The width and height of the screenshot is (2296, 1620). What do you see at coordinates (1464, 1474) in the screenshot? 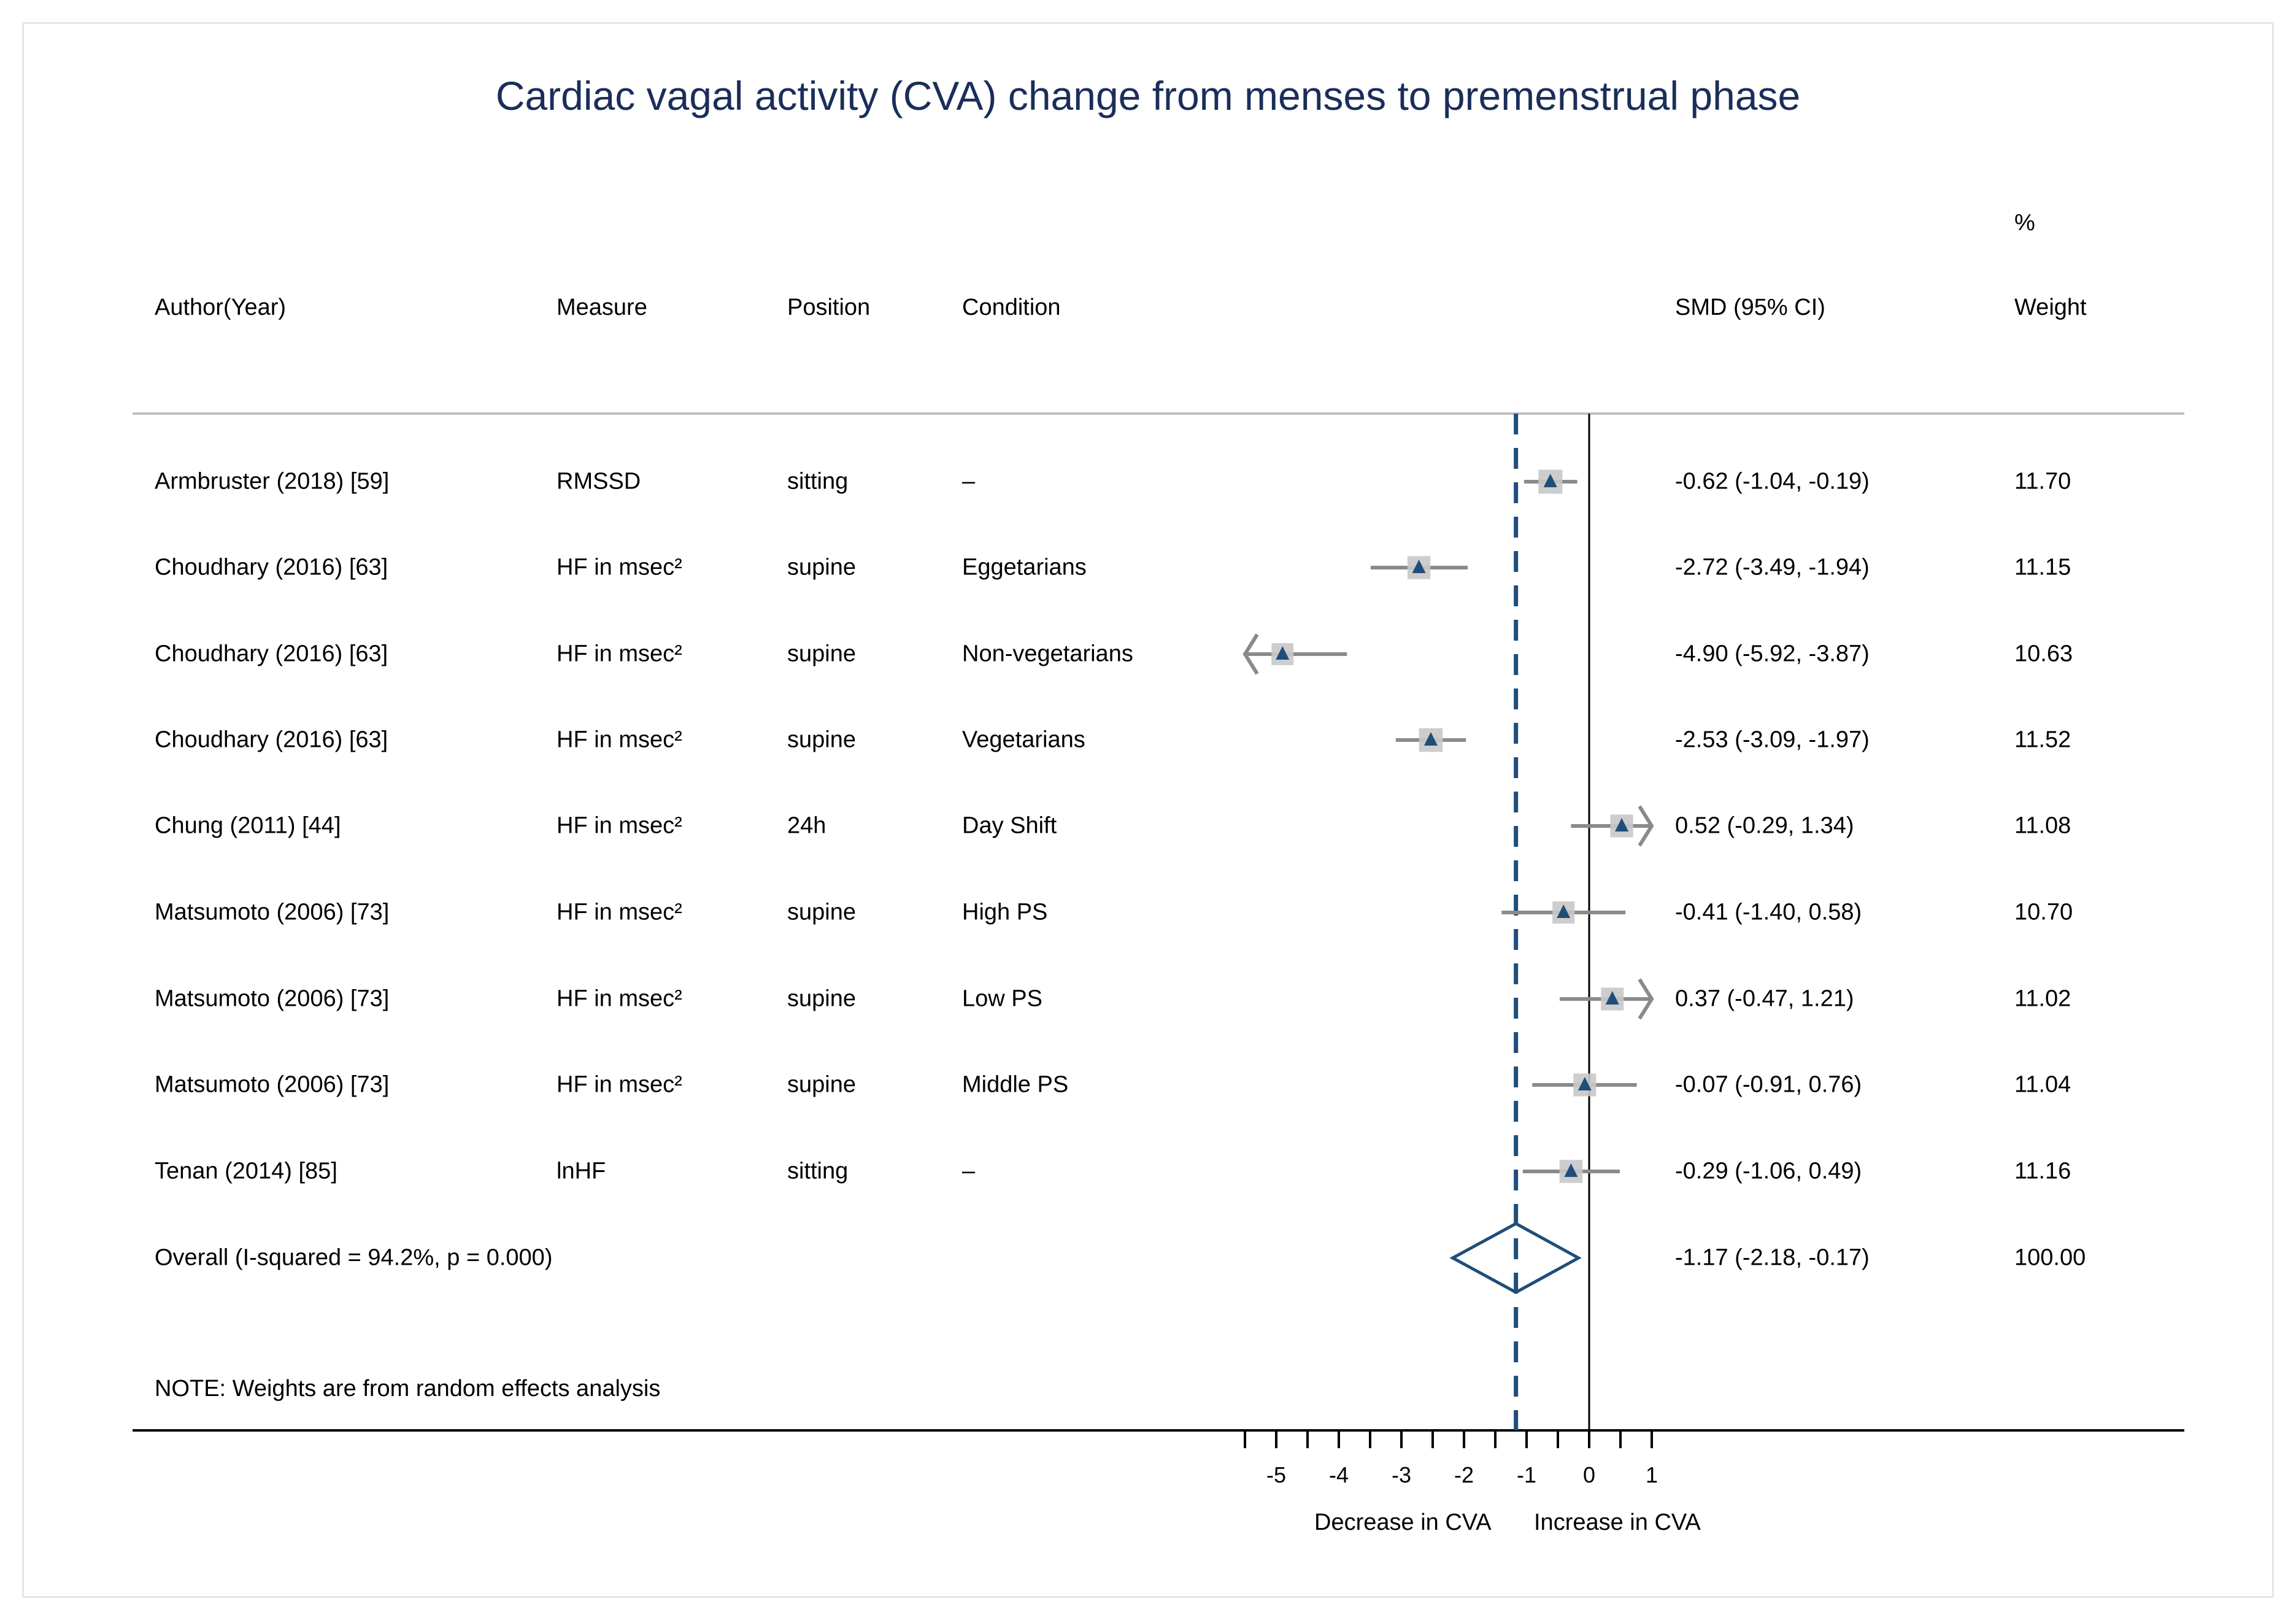
I see `tick-label: -2` at bounding box center [1464, 1474].